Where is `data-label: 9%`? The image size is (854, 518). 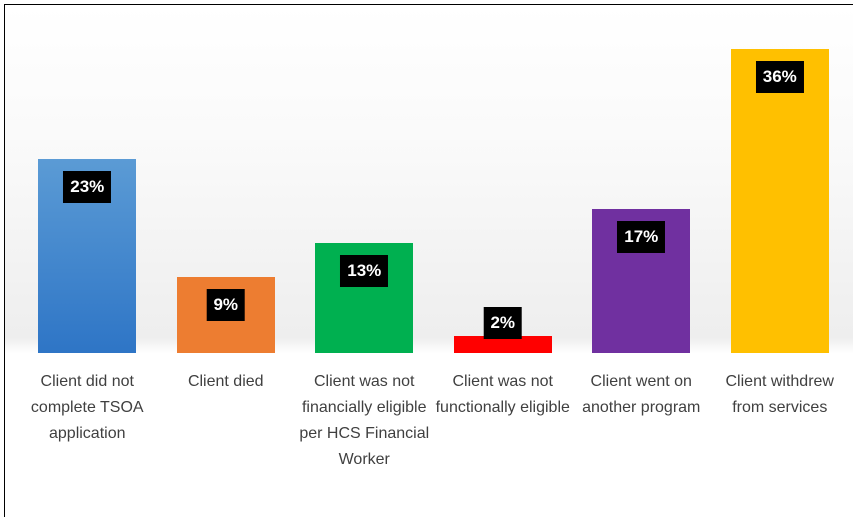 data-label: 9% is located at coordinates (226, 305).